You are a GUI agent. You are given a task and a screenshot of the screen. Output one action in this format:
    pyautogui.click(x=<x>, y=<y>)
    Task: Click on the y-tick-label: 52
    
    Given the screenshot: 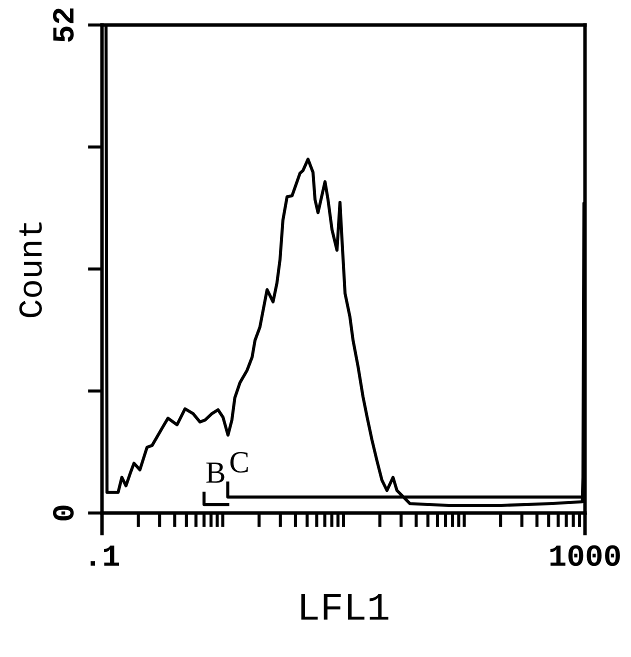 What is the action you would take?
    pyautogui.click(x=63, y=25)
    